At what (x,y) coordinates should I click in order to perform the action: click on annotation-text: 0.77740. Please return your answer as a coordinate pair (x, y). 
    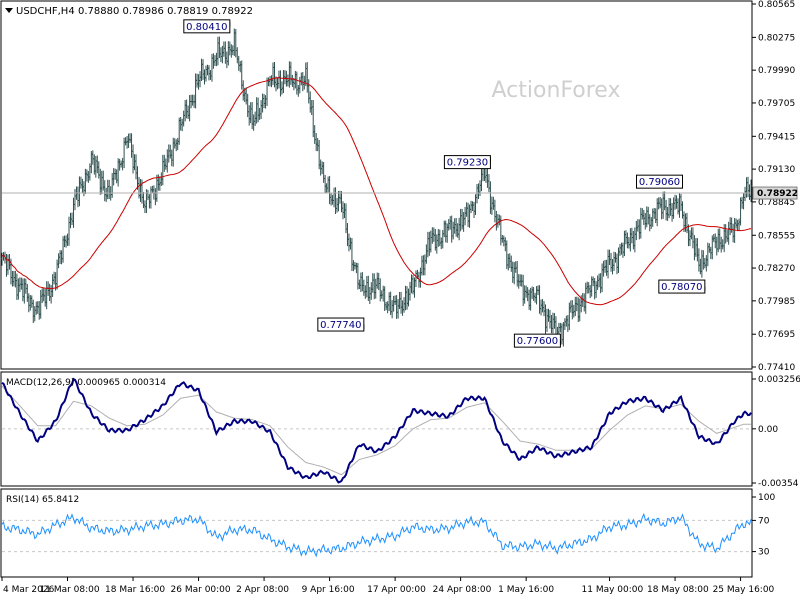
    Looking at the image, I should click on (340, 325).